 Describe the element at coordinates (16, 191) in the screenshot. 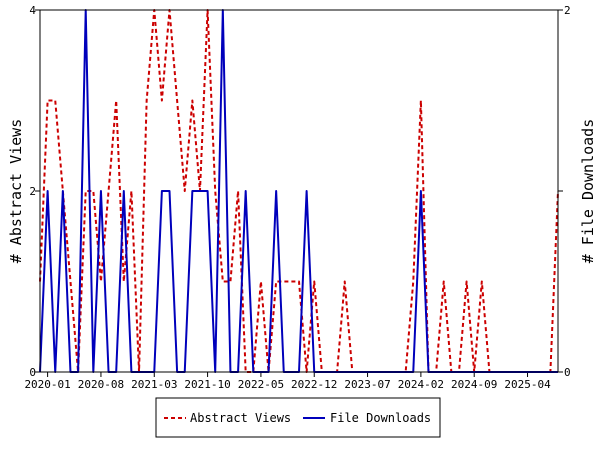

I see `y-axis-title-left: # Abstract Views` at that location.